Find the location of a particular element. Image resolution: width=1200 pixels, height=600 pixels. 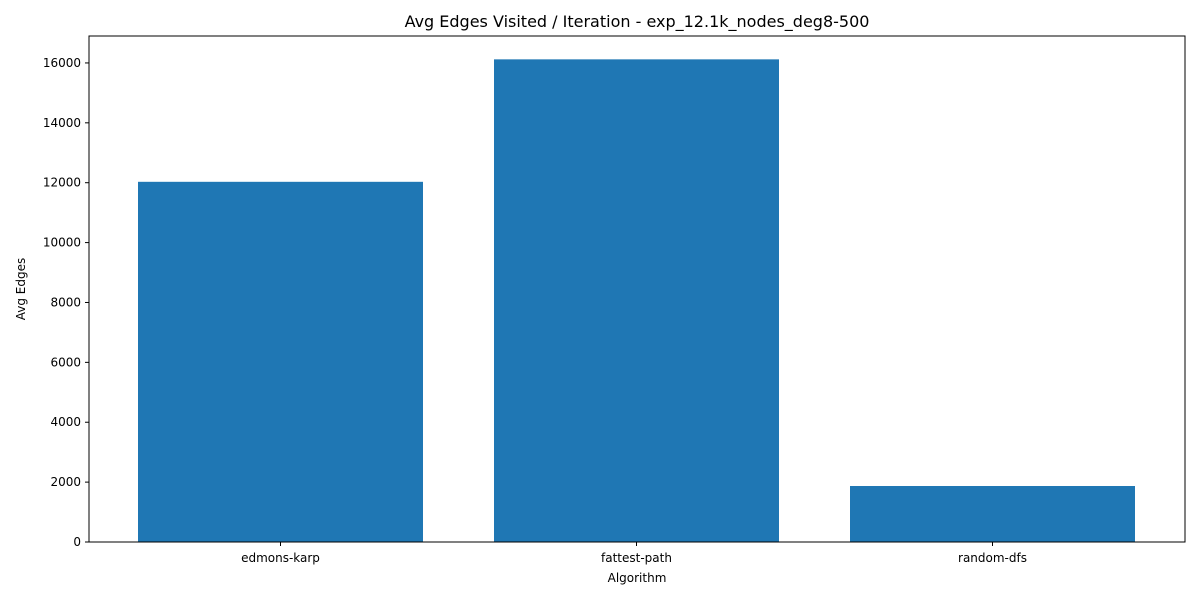

x-tick-label: random-dfs is located at coordinates (992, 558).